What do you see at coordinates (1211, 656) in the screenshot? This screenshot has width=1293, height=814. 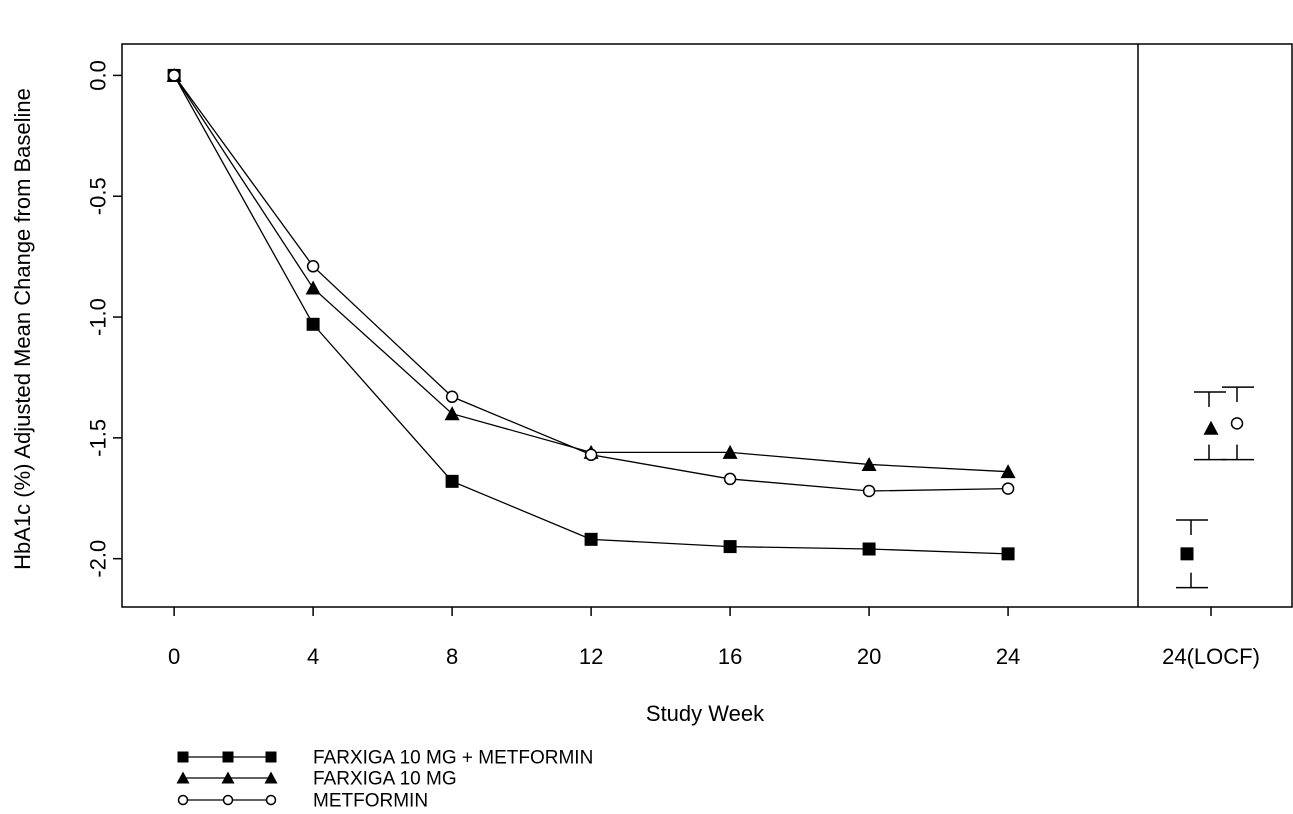 I see `locf-tick-label: 24(LOCF)` at bounding box center [1211, 656].